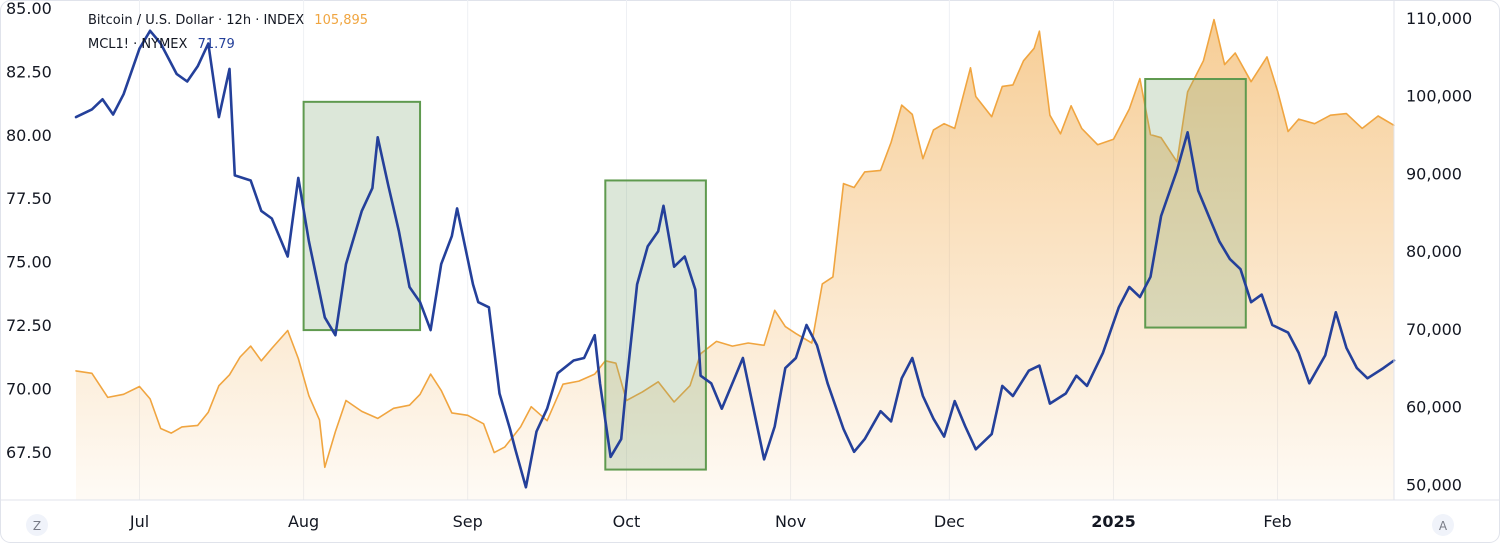  I want to click on x-tick-label-5: Dec, so click(949, 521).